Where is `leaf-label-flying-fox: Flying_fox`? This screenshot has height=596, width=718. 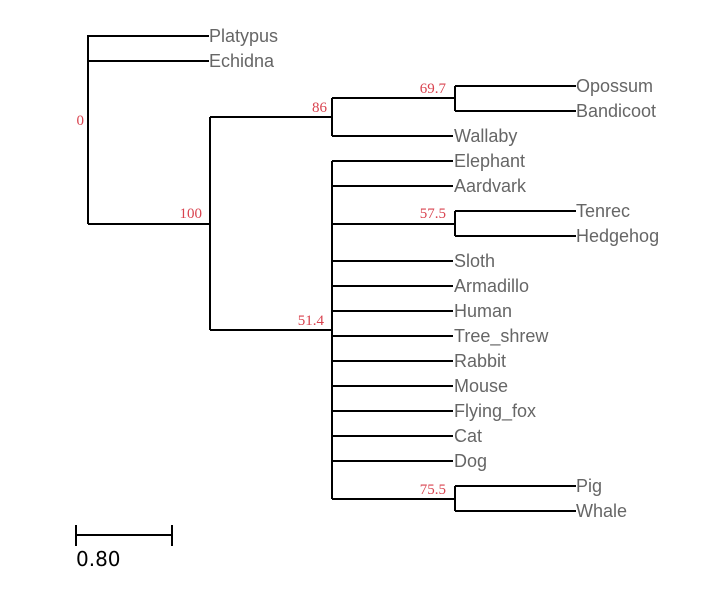
leaf-label-flying-fox: Flying_fox is located at coordinates (495, 411).